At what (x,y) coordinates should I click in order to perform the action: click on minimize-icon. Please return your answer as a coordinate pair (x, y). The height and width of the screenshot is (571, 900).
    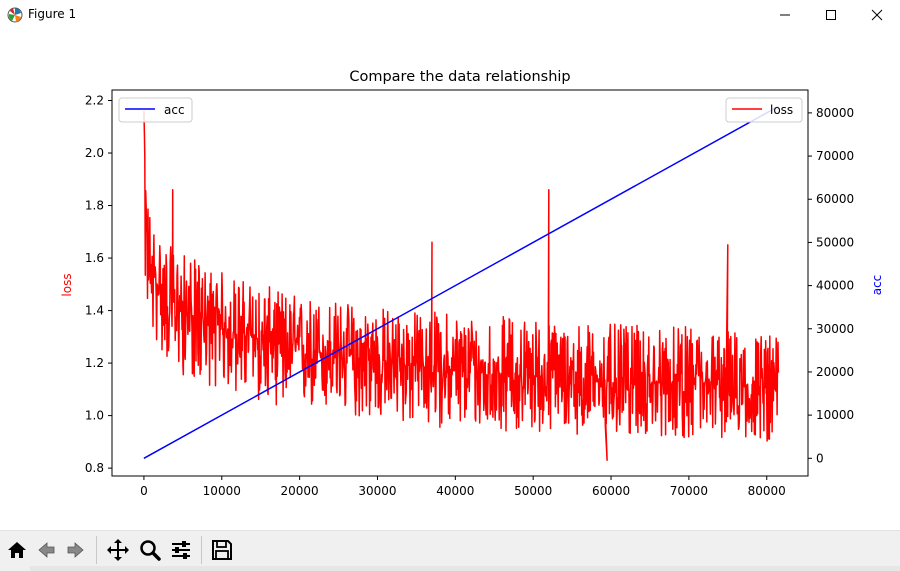
    Looking at the image, I should click on (785, 15).